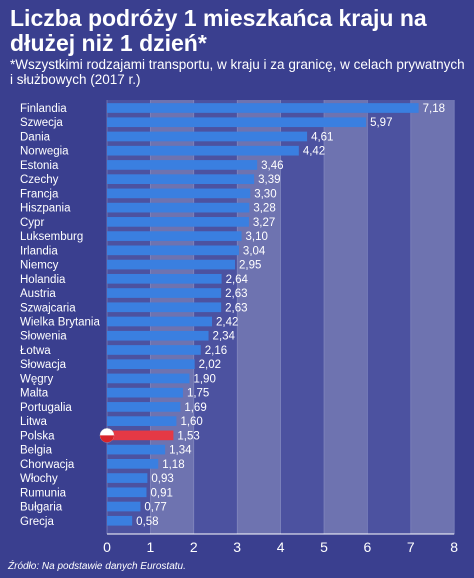 Image resolution: width=474 pixels, height=578 pixels. Describe the element at coordinates (381, 123) in the screenshot. I see `value-label: 5,97` at that location.